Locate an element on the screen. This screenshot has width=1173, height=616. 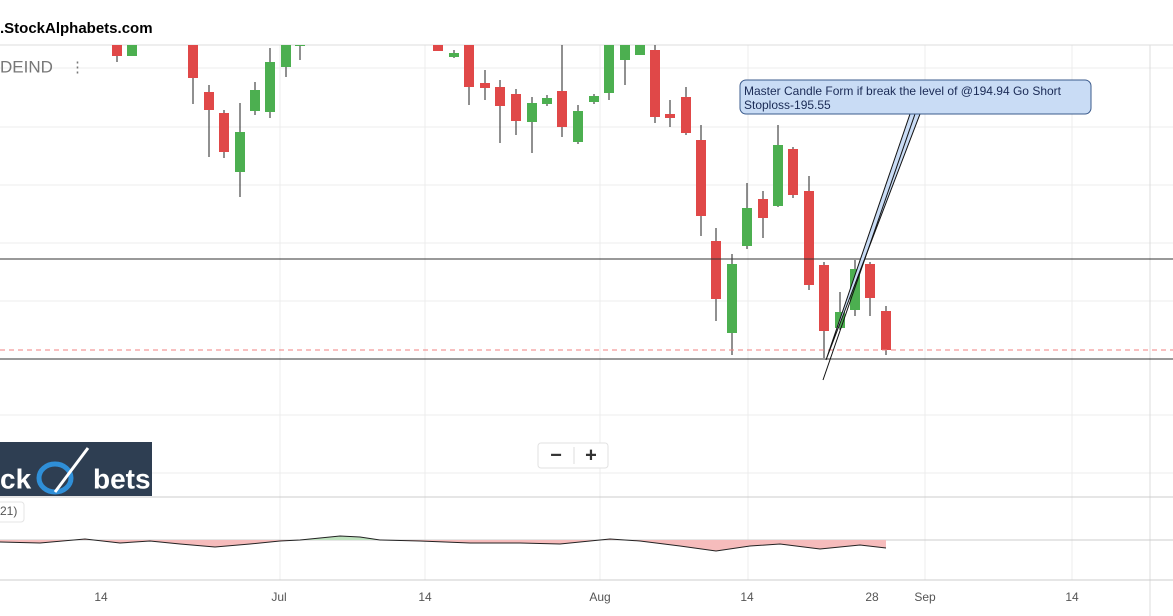
time-label: Sep is located at coordinates (925, 597).